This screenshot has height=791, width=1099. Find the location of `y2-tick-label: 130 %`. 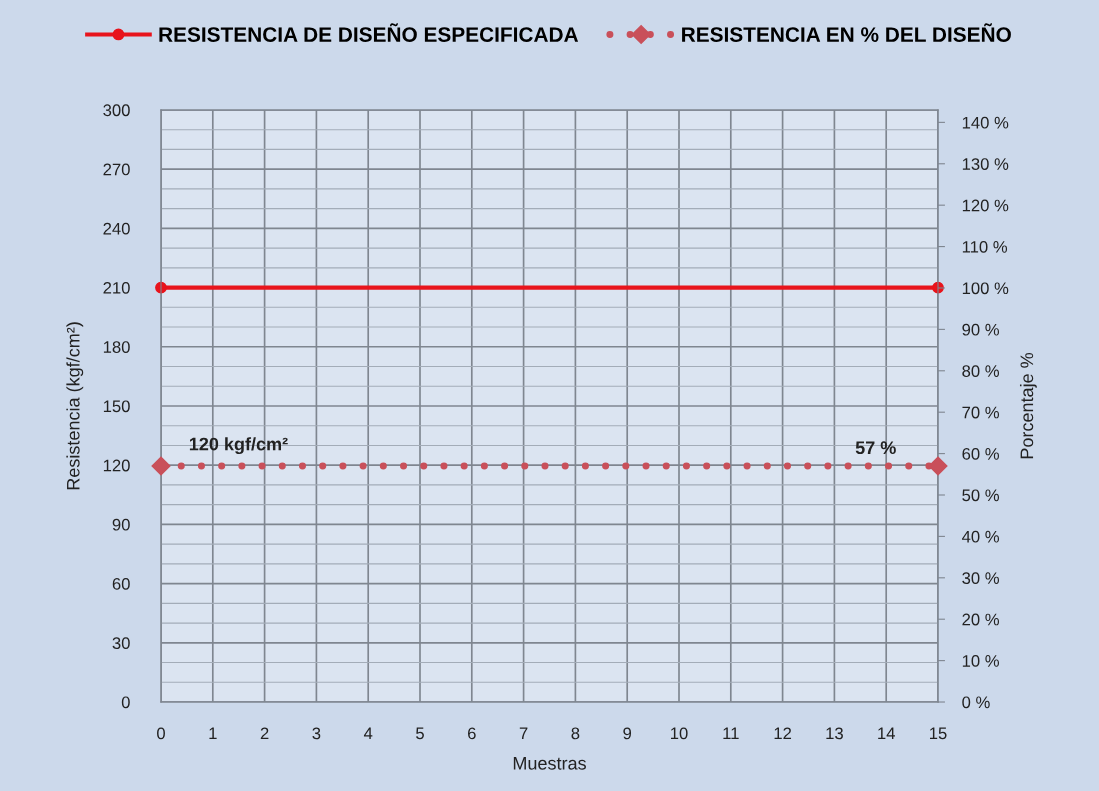

y2-tick-label: 130 % is located at coordinates (985, 164).